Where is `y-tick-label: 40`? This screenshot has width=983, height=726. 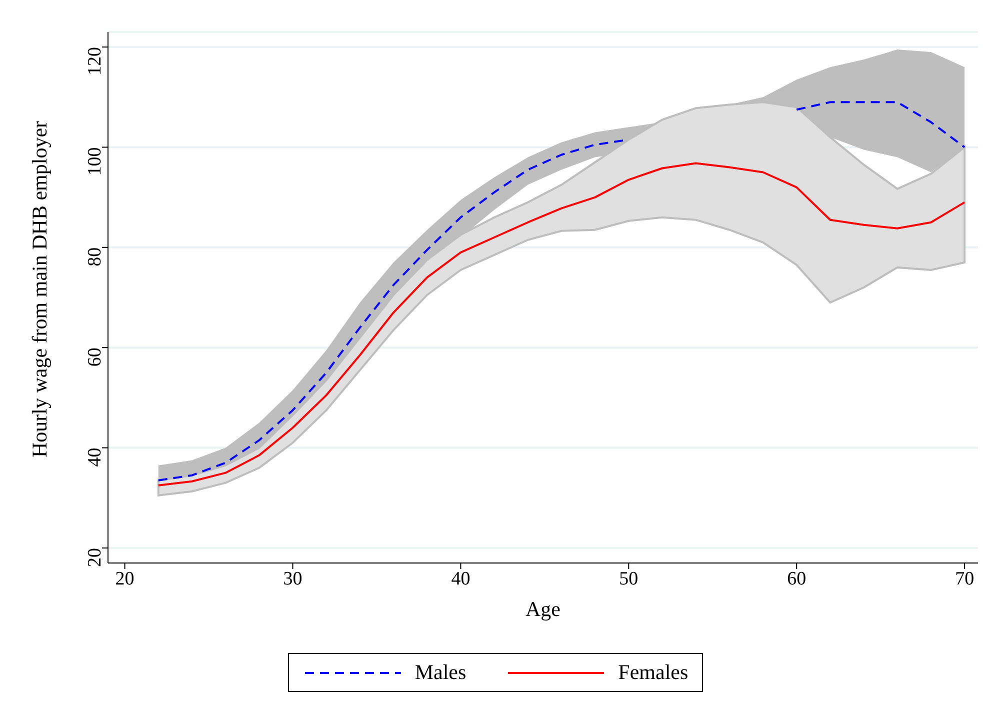 y-tick-label: 40 is located at coordinates (95, 457).